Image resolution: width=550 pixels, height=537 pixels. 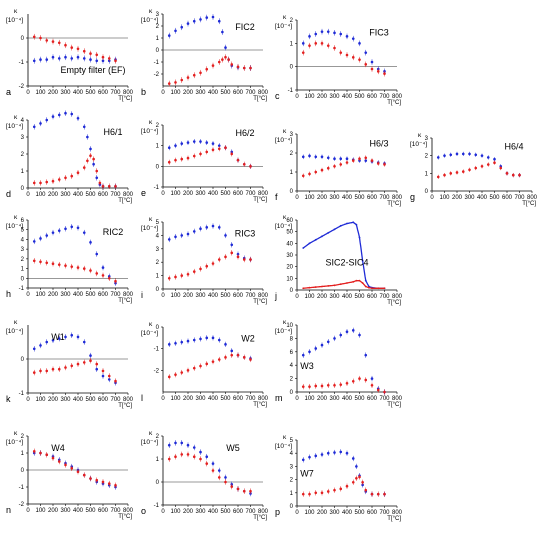 I want to click on y-axis-symbol: κ, so click(x=285, y=17).